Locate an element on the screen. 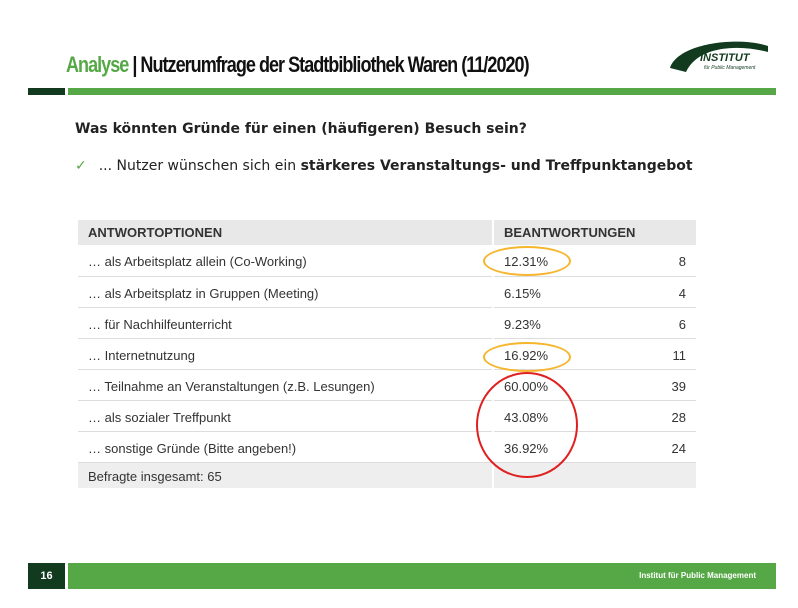 The height and width of the screenshot is (608, 798). logo-swoosh-icon is located at coordinates (719, 56).